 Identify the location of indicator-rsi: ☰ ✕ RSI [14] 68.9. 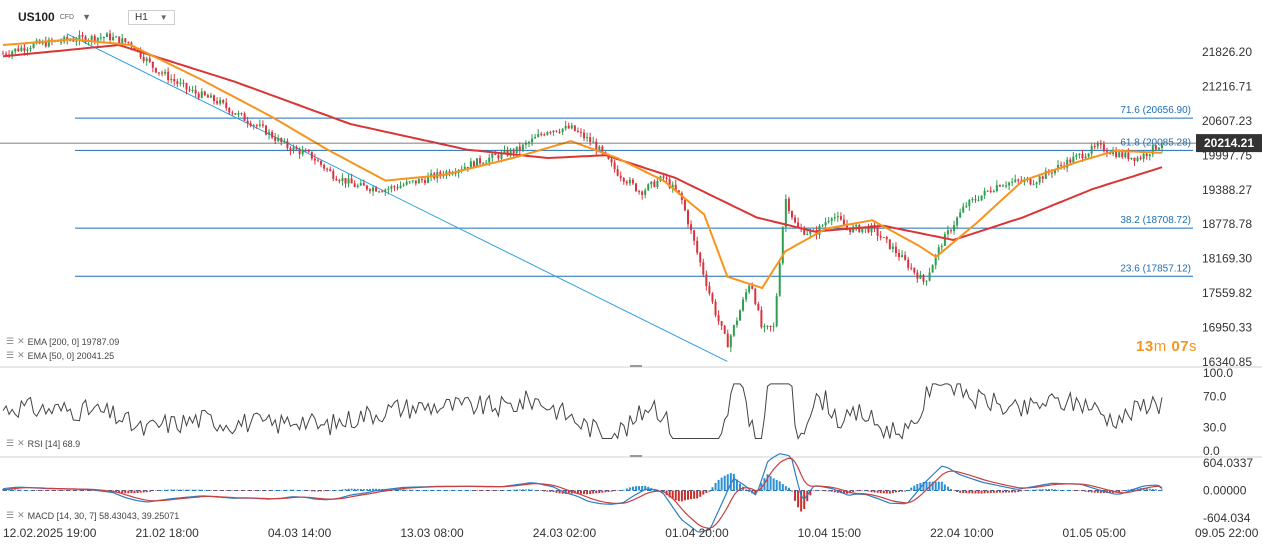
(43, 443).